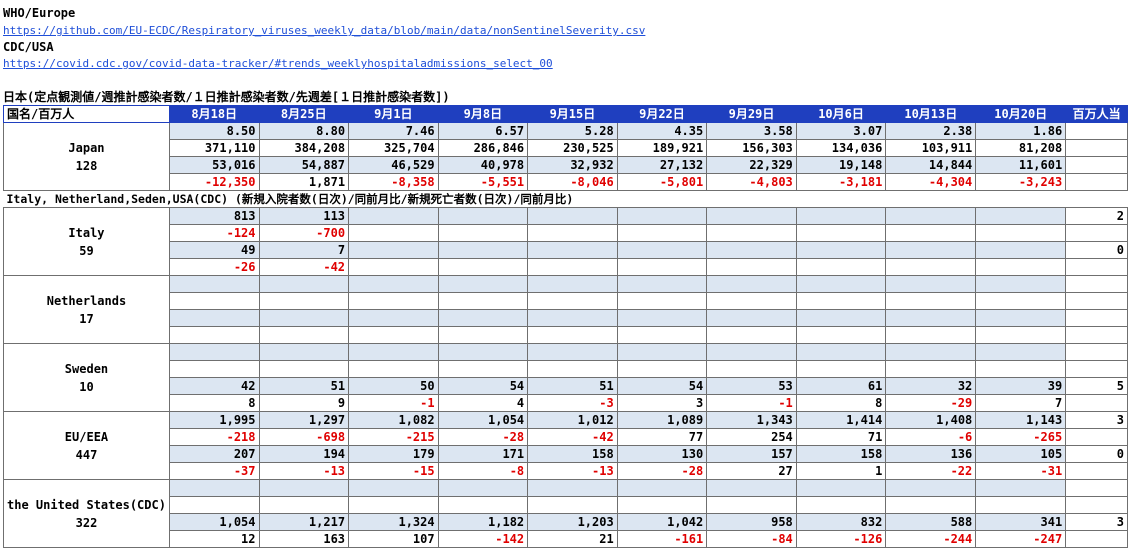  What do you see at coordinates (751, 420) in the screenshot?
I see `value-cell: 1,343` at bounding box center [751, 420].